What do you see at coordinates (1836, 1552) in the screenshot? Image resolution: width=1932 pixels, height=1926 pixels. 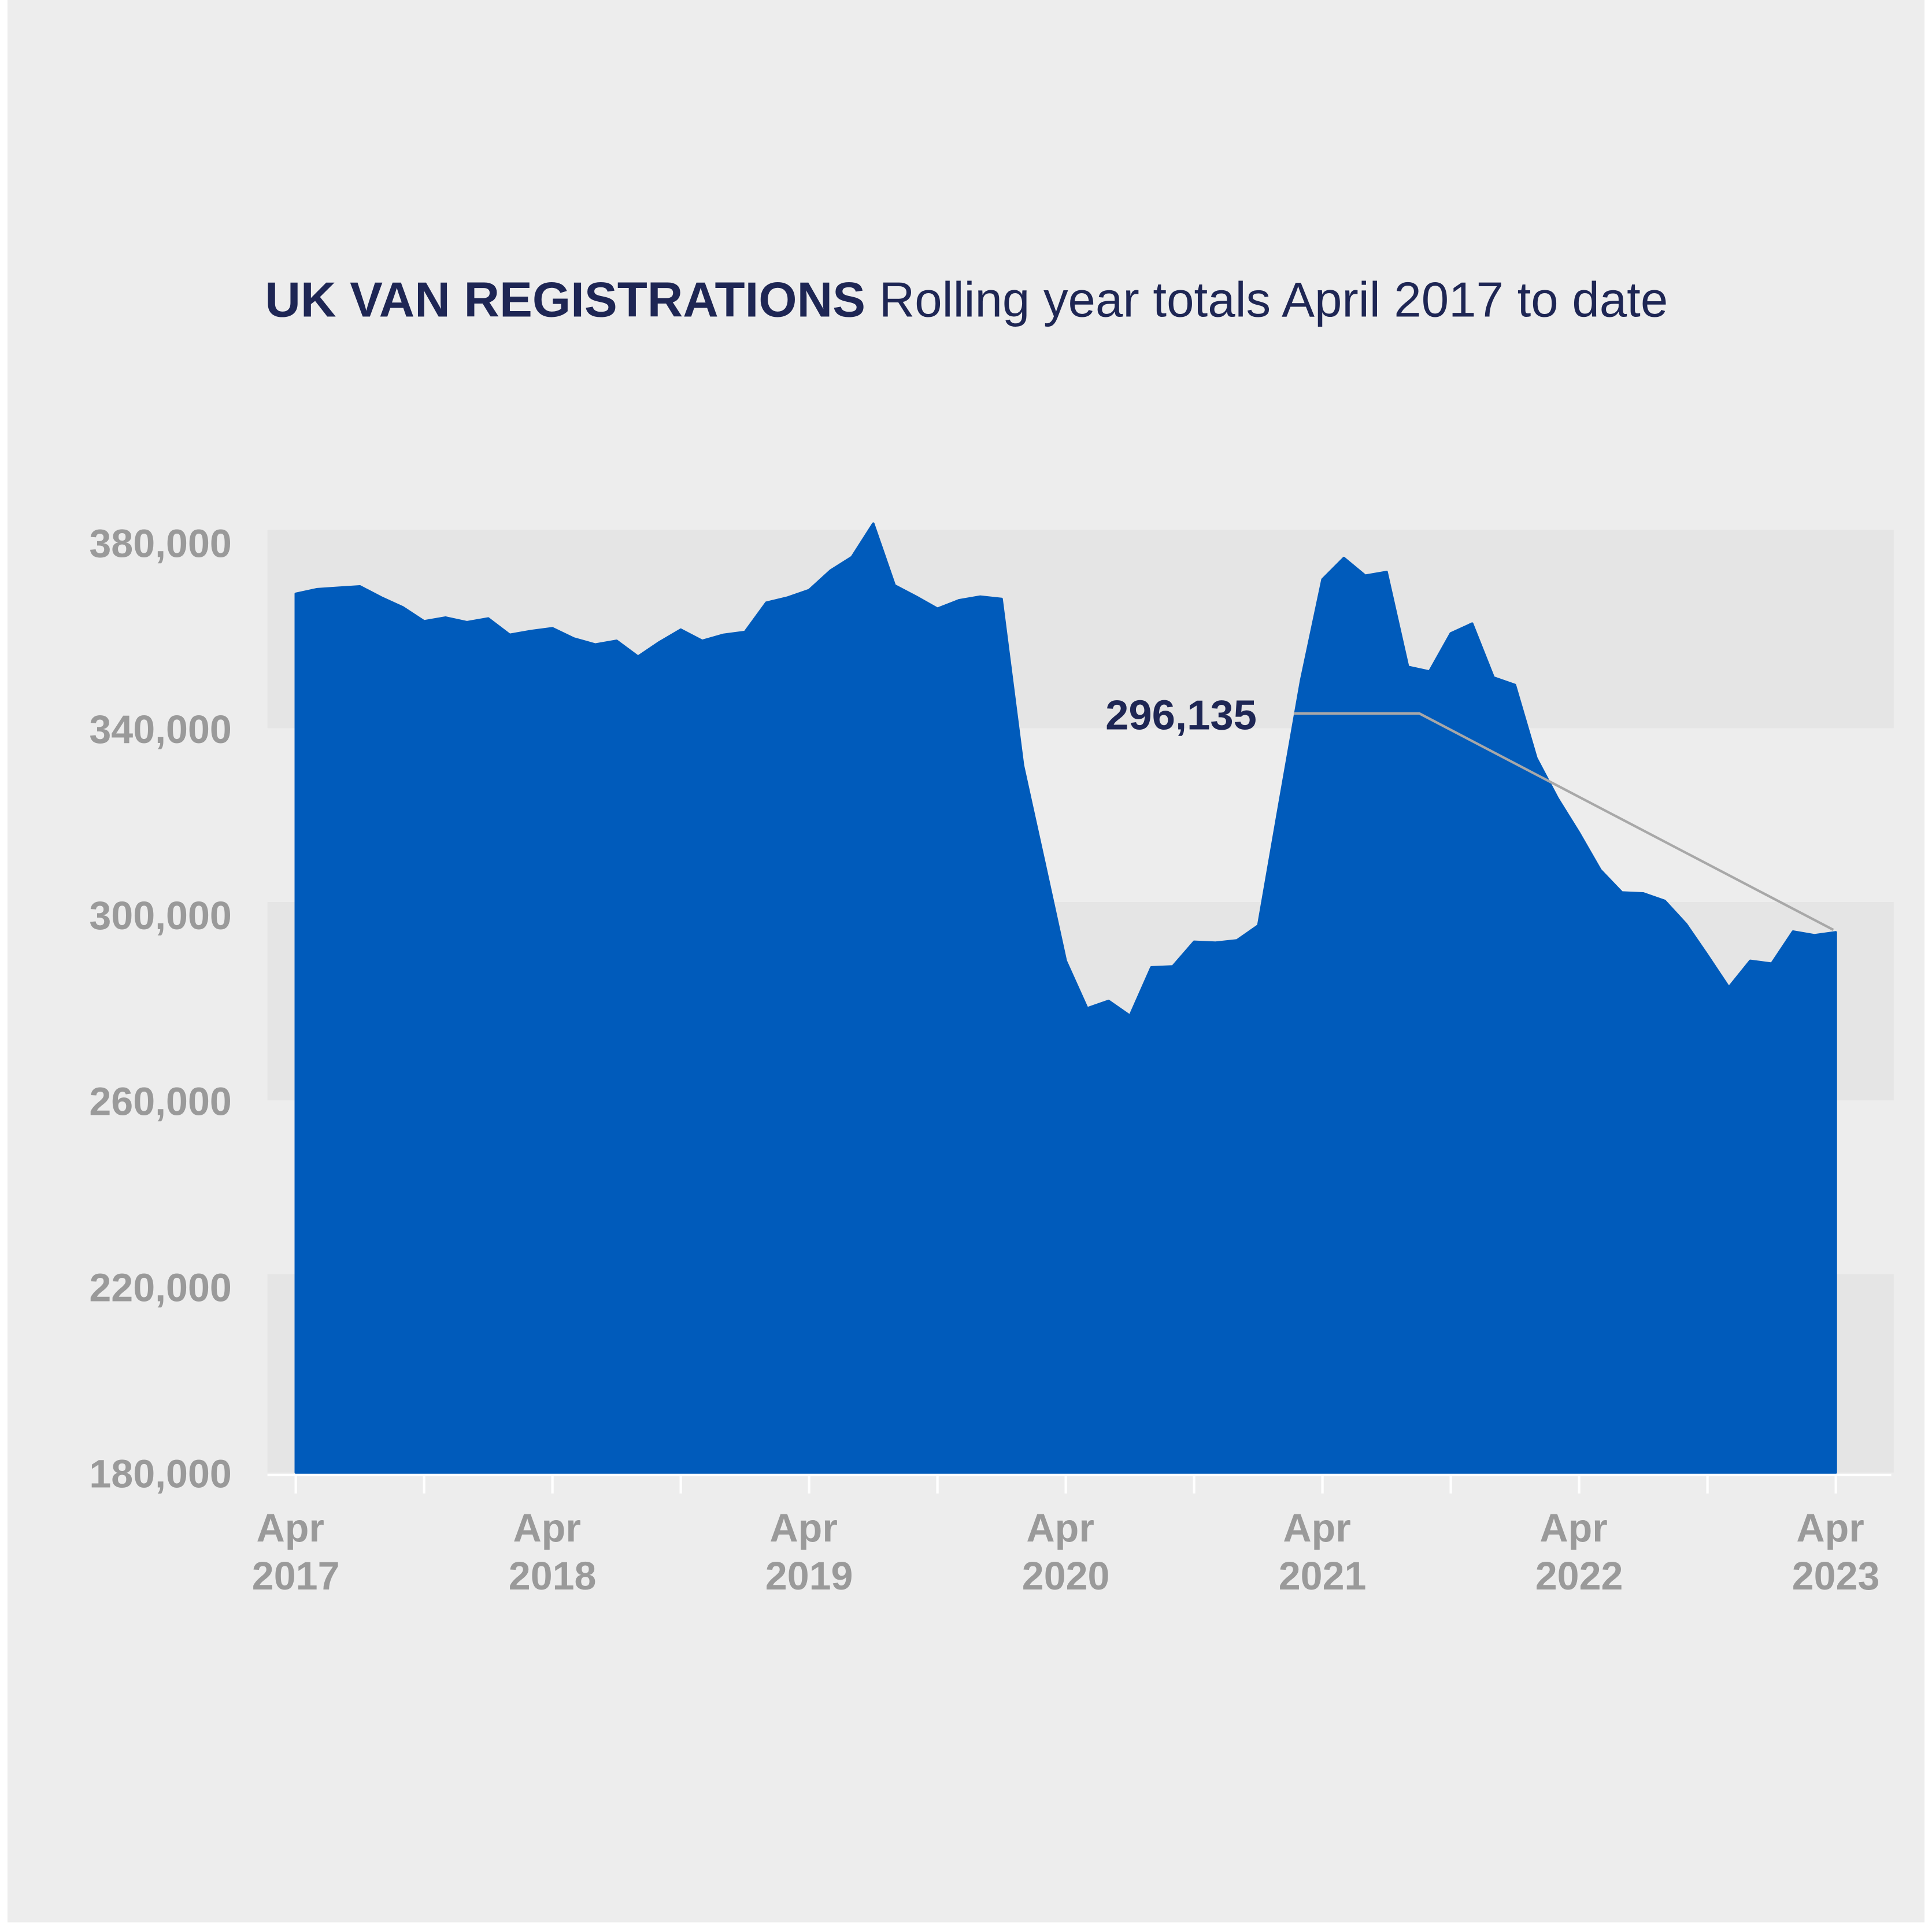 I see `x-tick-label: Apr 2023` at bounding box center [1836, 1552].